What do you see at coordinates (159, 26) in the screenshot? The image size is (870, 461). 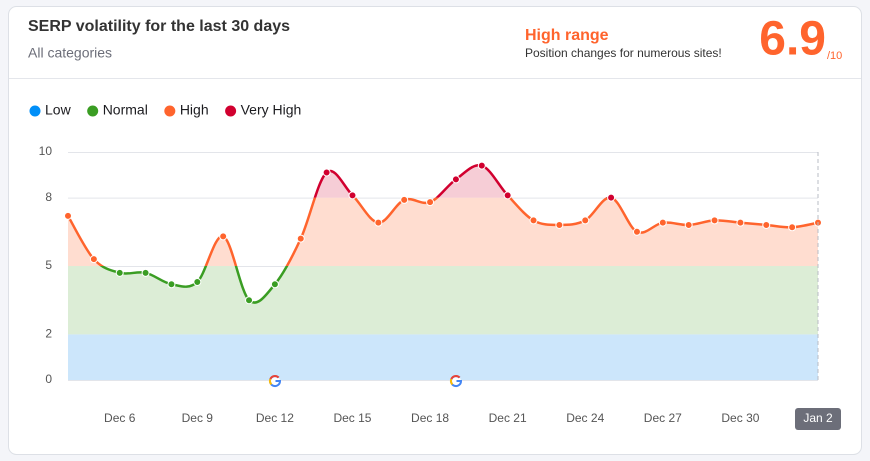 I see `chart-title: SERP volatility for the last 30 days` at bounding box center [159, 26].